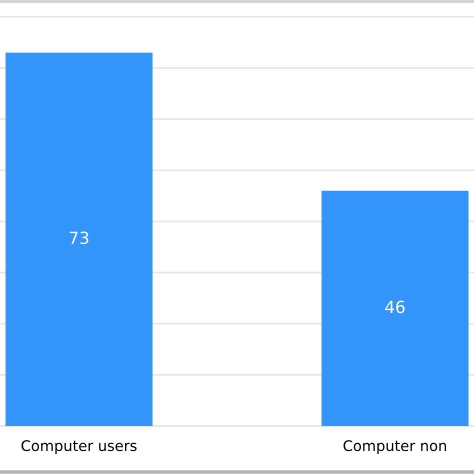  I want to click on data-label: 46, so click(395, 307).